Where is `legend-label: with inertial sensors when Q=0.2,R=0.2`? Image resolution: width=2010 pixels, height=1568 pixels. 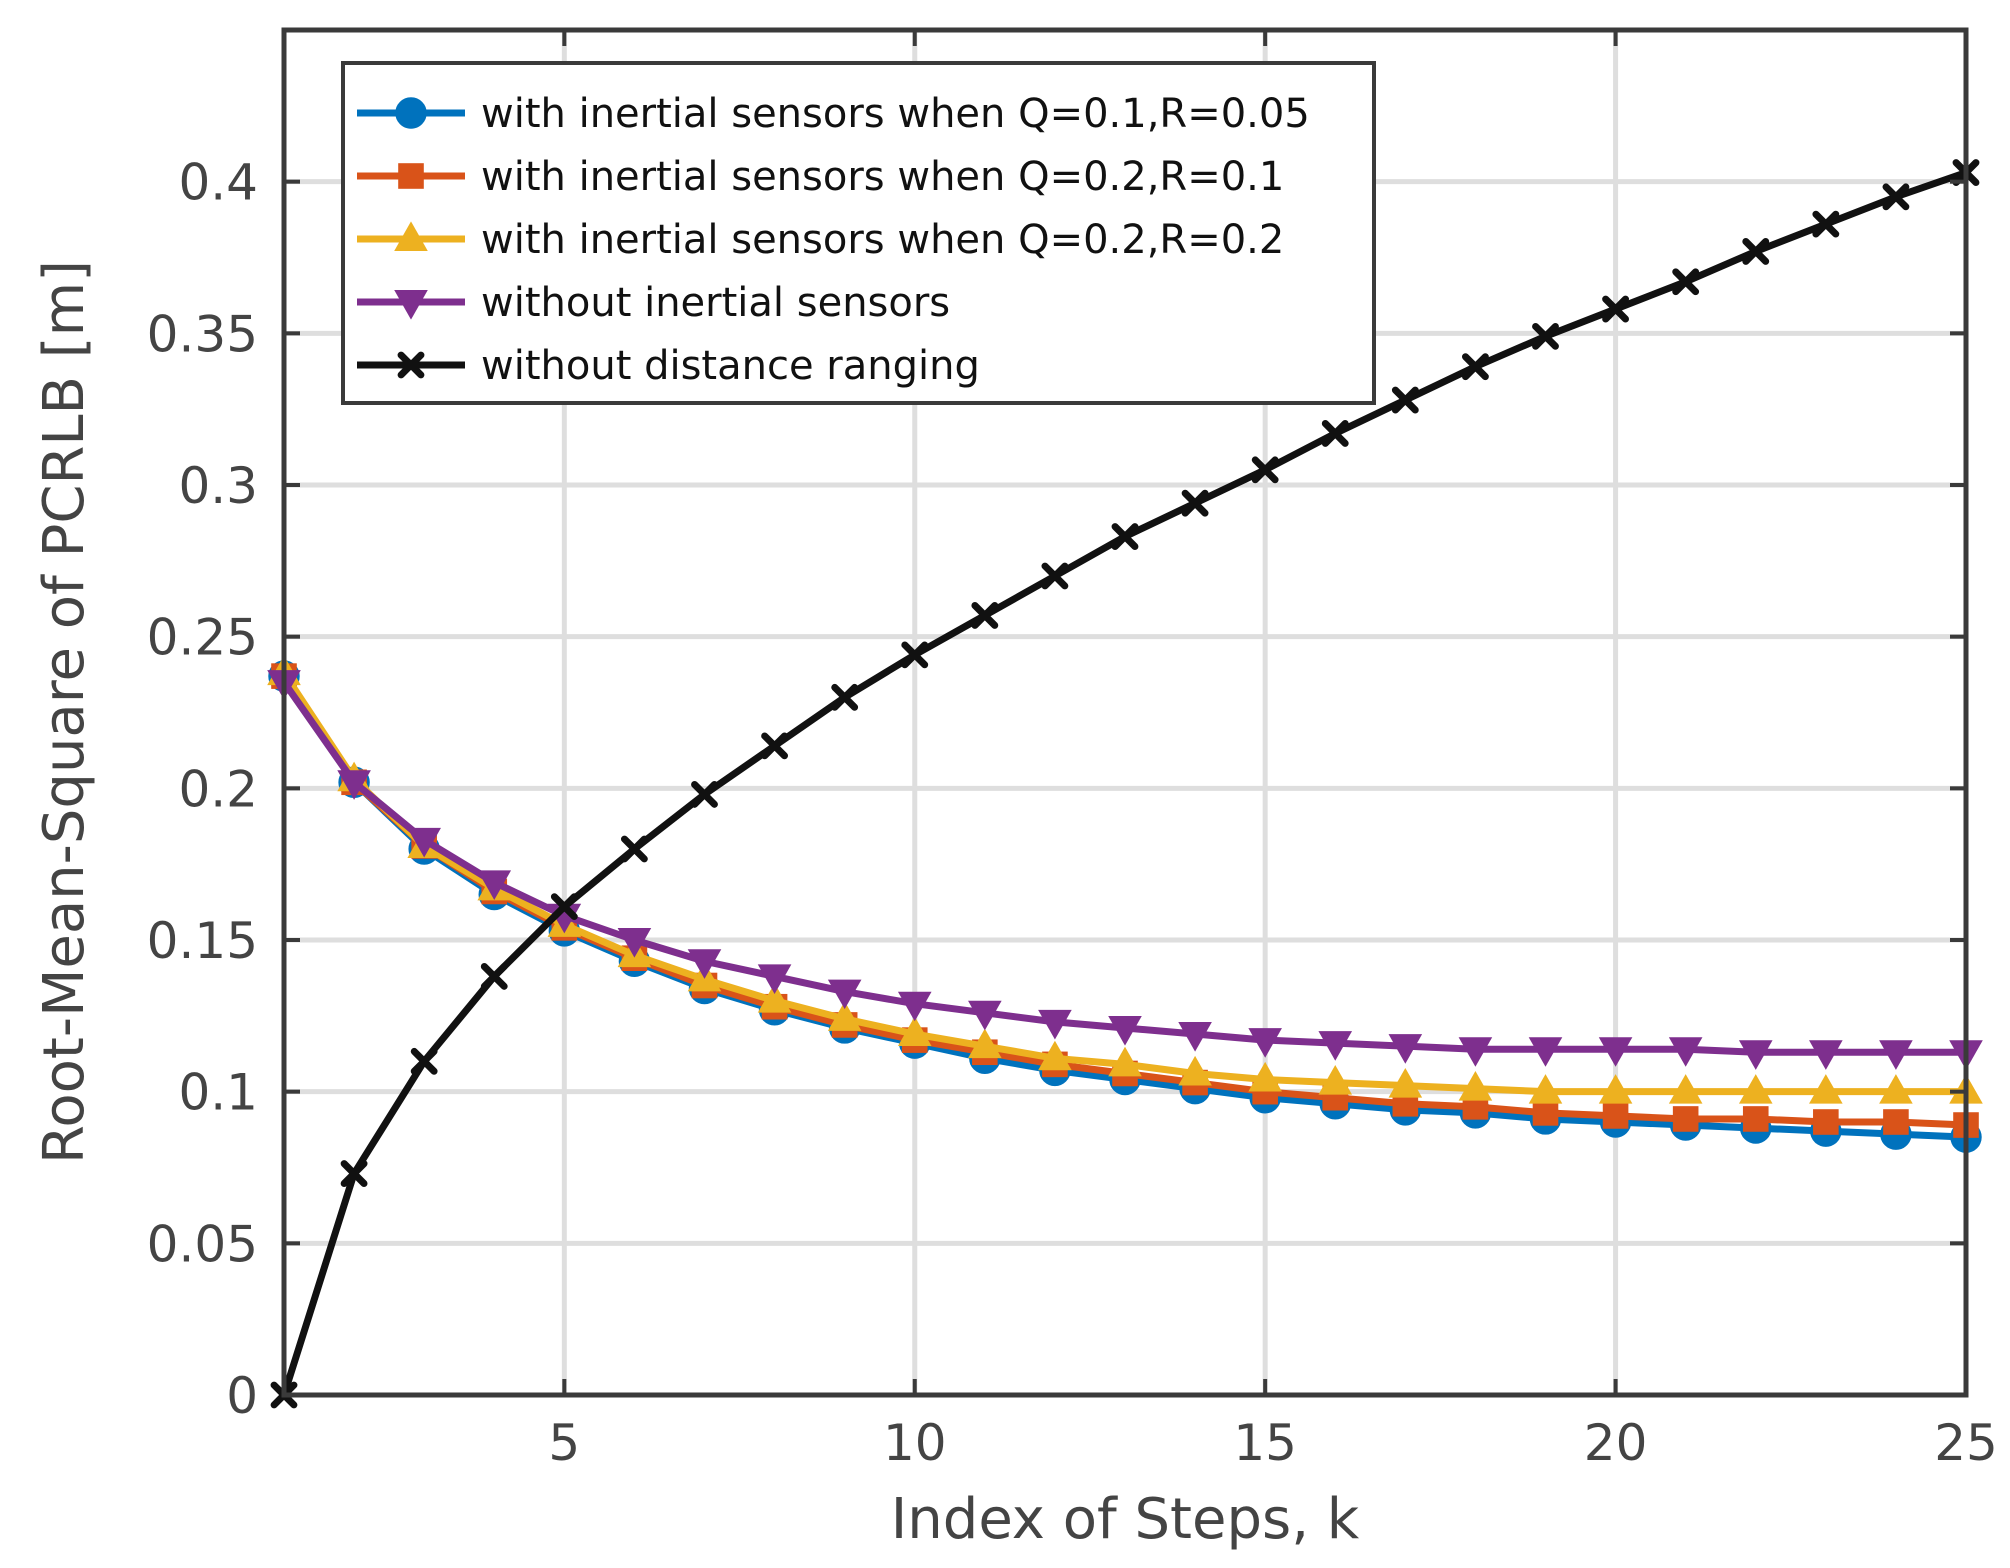
legend-label: with inertial sensors when Q=0.2,R=0.2 is located at coordinates (882, 240).